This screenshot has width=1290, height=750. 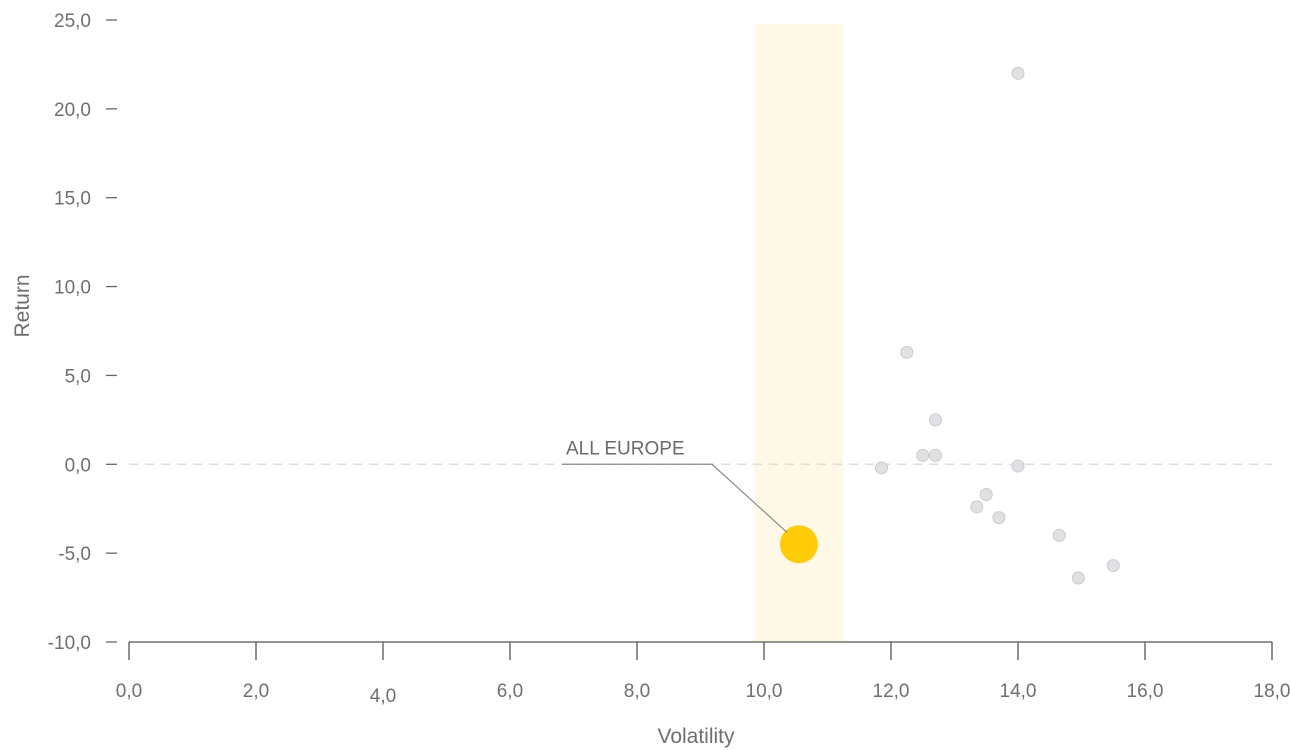 What do you see at coordinates (22, 305) in the screenshot?
I see `y-axis-title: Return` at bounding box center [22, 305].